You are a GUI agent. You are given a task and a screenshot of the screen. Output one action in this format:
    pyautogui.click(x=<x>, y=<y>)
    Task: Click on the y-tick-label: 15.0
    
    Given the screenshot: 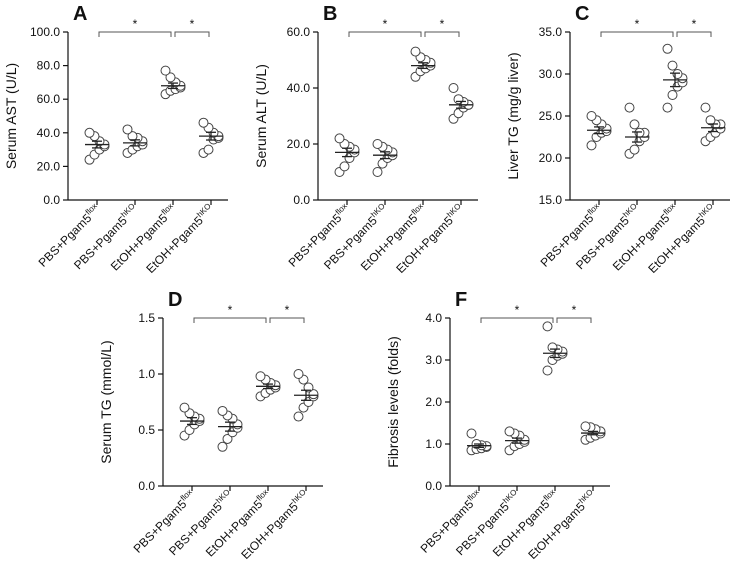 What is the action you would take?
    pyautogui.click(x=551, y=200)
    